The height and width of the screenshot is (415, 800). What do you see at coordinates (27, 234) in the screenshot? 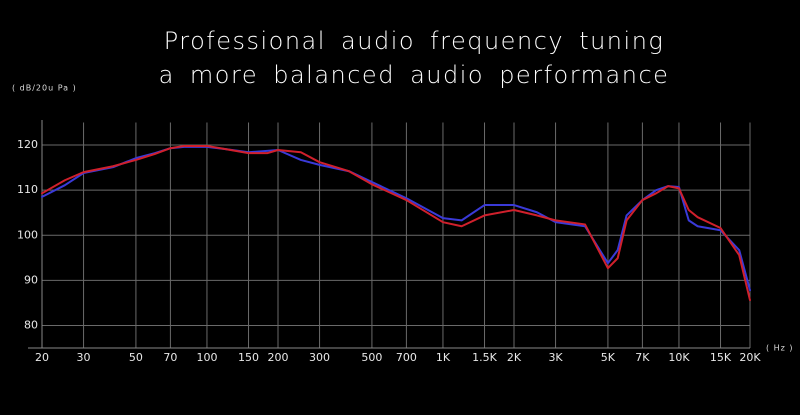
I see `y-tick-label: 100` at bounding box center [27, 234].